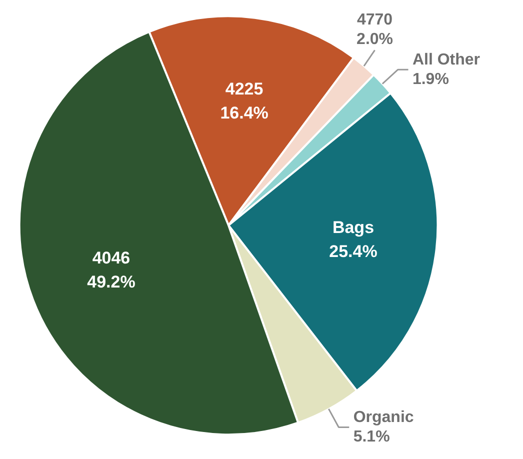 This screenshot has height=459, width=523. What do you see at coordinates (353, 251) in the screenshot?
I see `data-label: 25.4%` at bounding box center [353, 251].